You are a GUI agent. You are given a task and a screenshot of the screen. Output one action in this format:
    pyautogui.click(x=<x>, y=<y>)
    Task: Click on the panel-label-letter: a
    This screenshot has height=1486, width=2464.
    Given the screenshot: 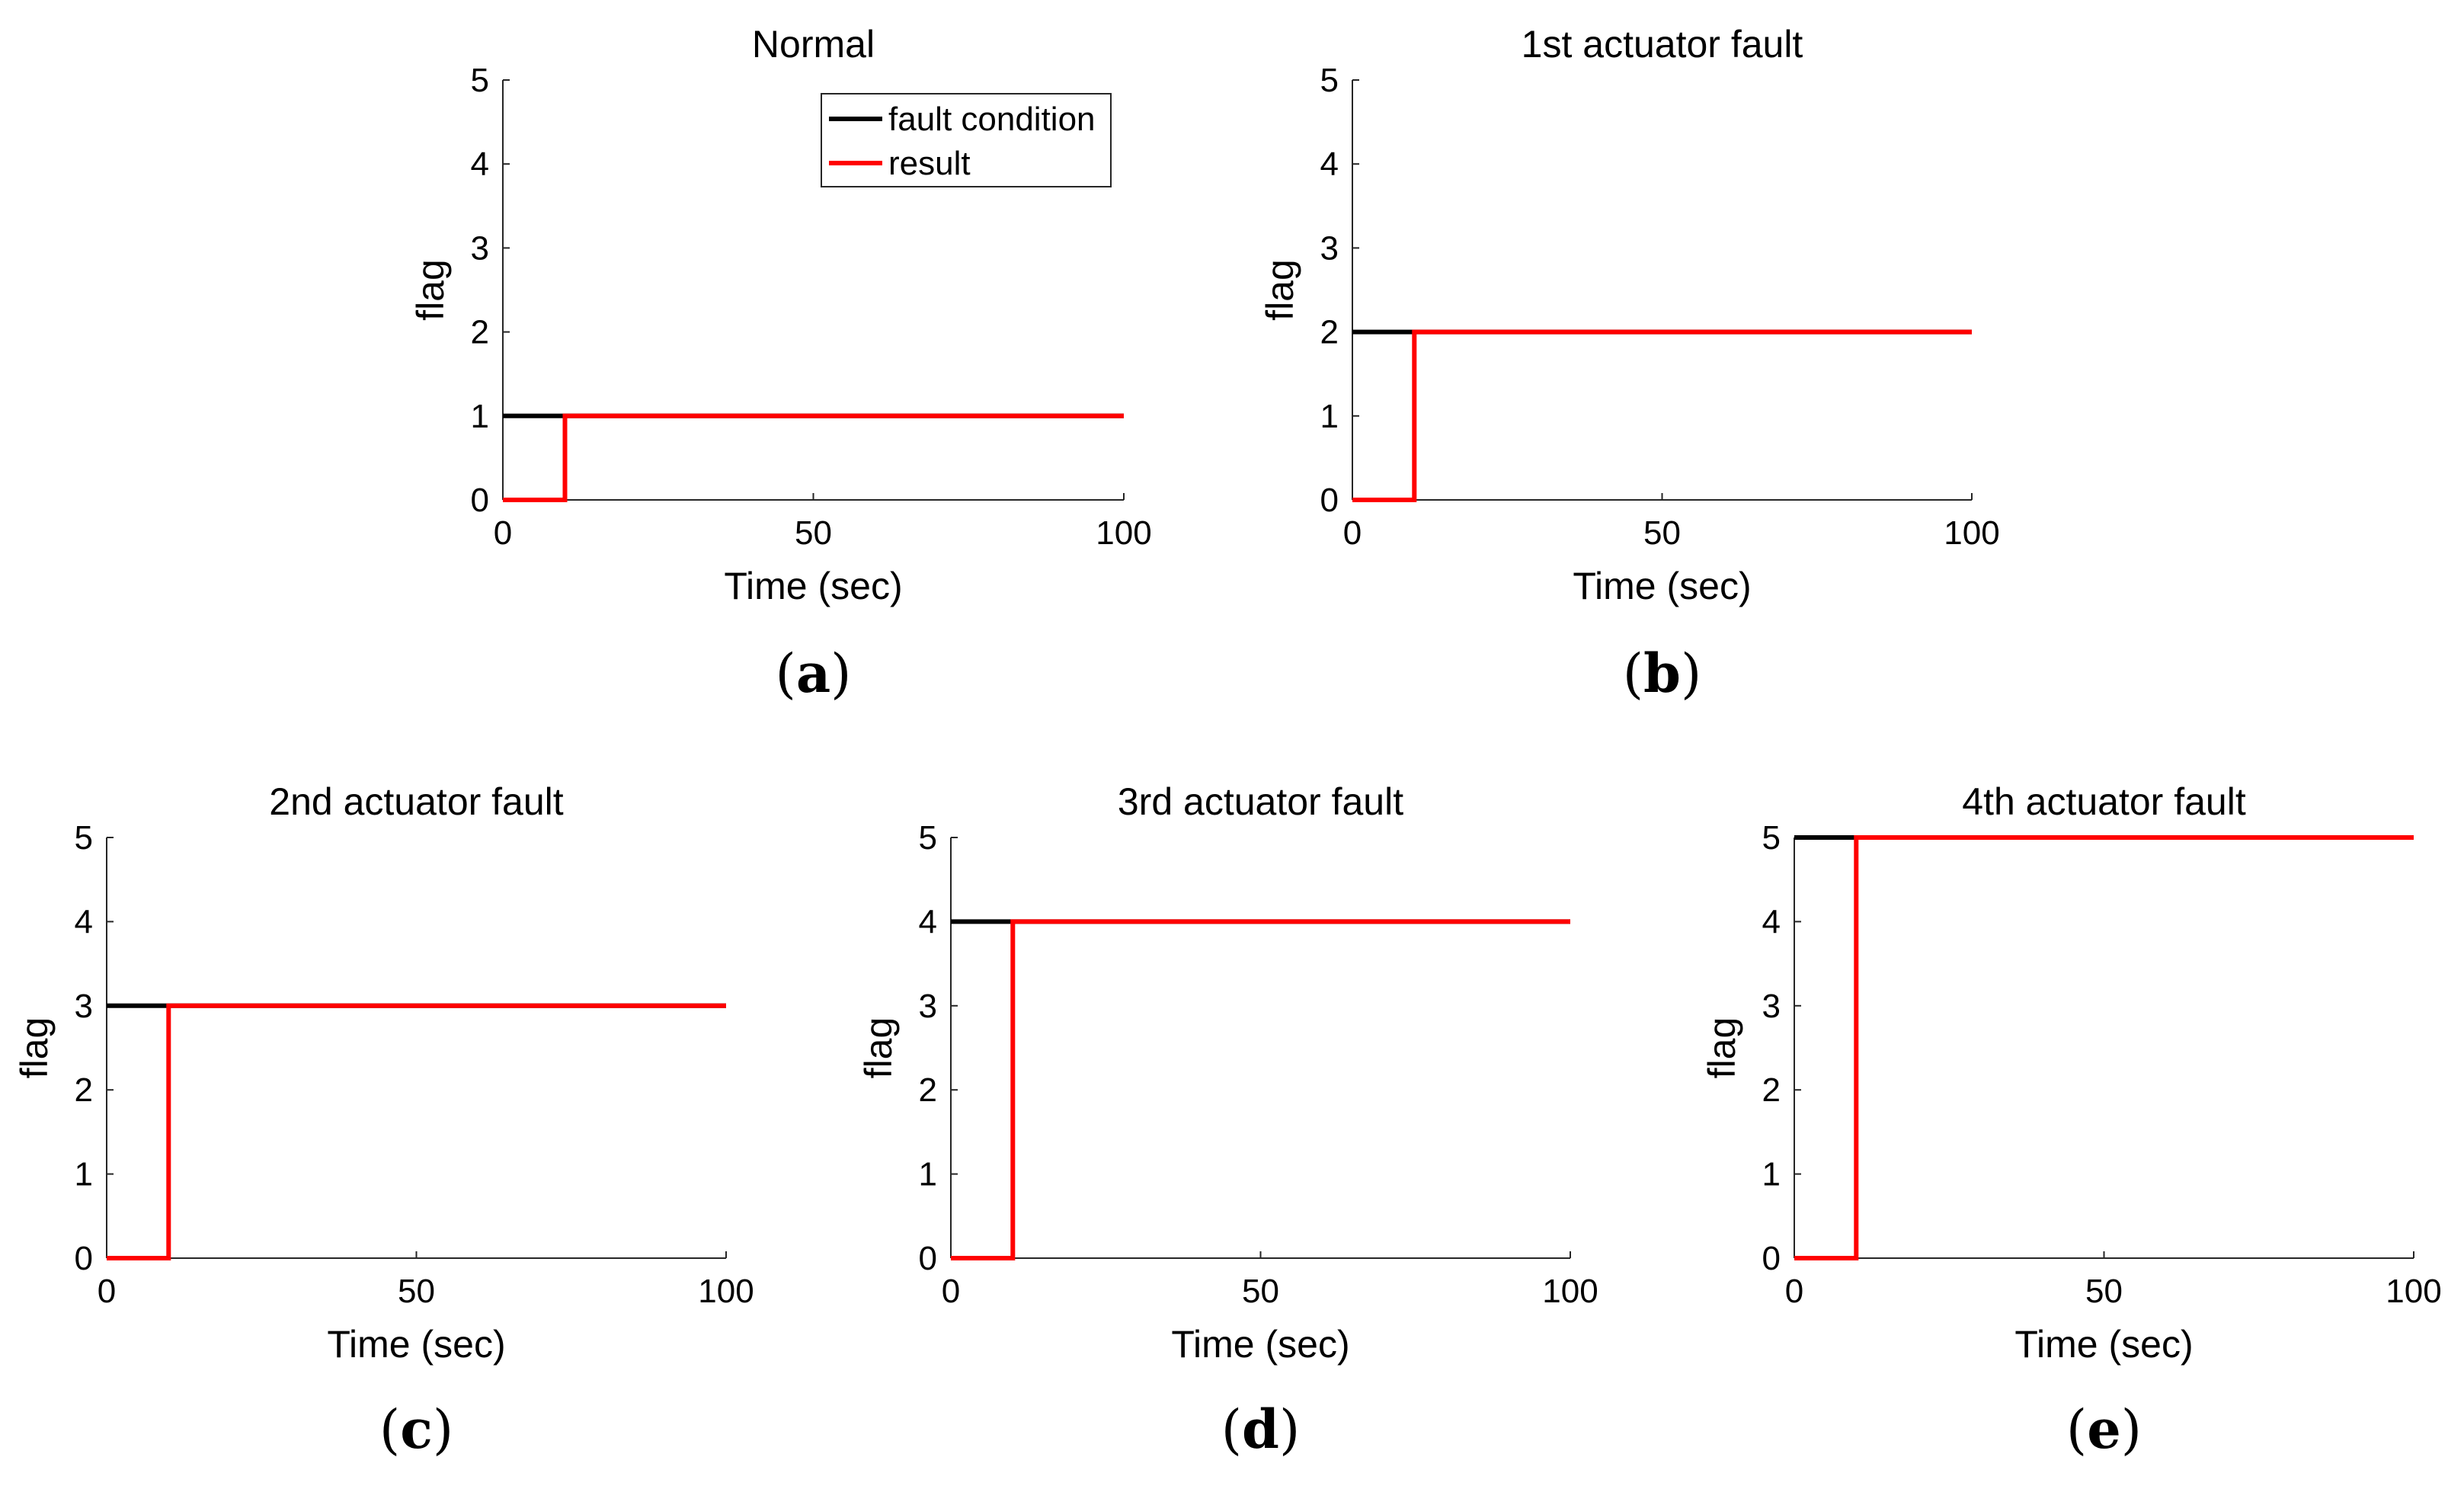 What is the action you would take?
    pyautogui.click(x=813, y=673)
    